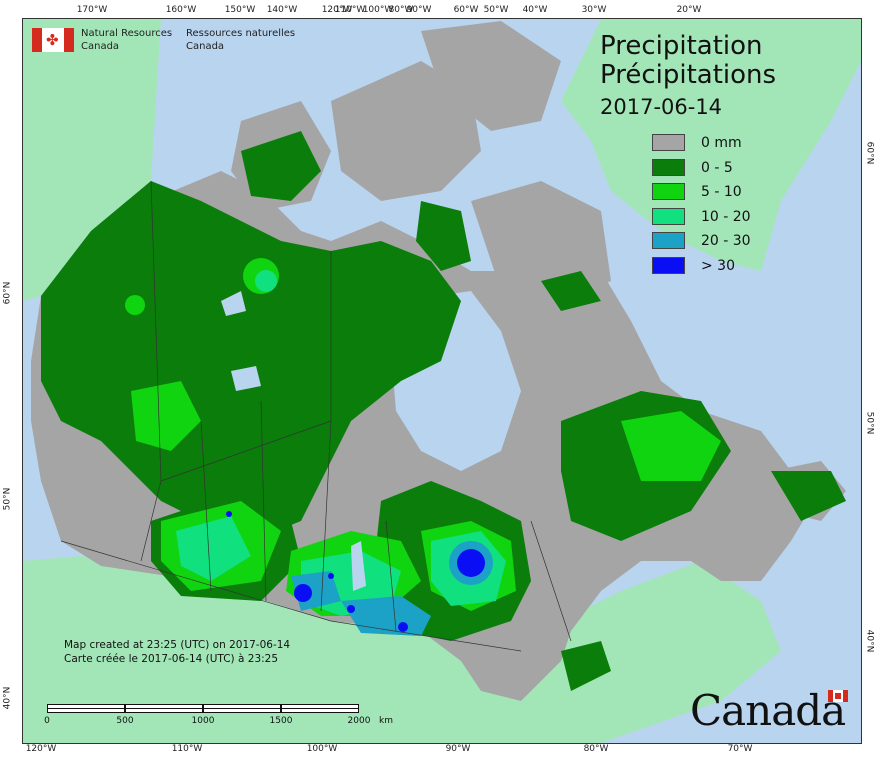 This screenshot has height=760, width=880. I want to click on baffin-north-islands, so click(406, 131).